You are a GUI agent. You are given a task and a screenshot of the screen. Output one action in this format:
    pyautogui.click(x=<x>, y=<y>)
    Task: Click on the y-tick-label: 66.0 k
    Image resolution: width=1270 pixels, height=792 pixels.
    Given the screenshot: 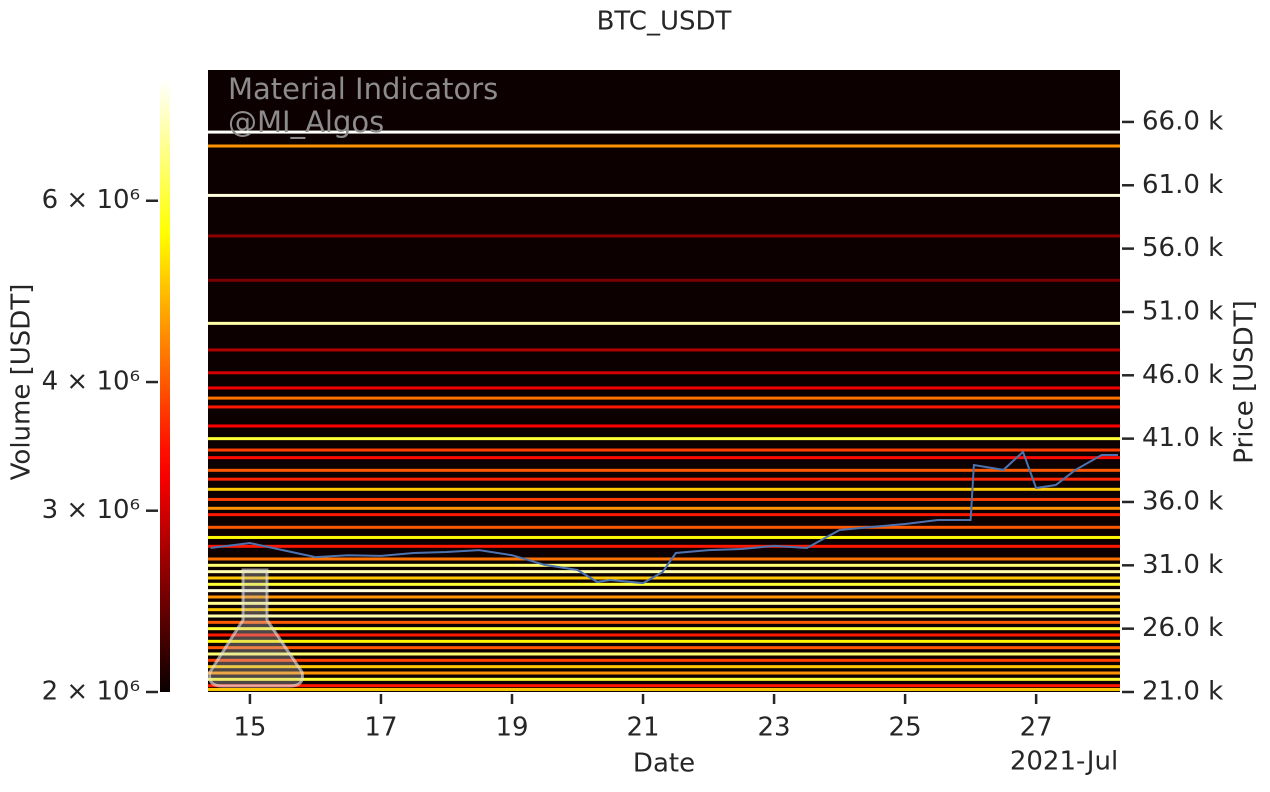 What is the action you would take?
    pyautogui.click(x=1182, y=121)
    